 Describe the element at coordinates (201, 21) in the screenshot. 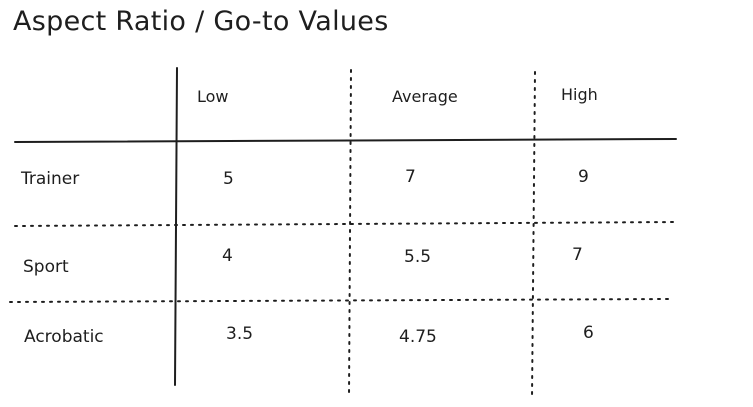

I see `diagram-title: Aspect Ratio / Go-to Values` at that location.